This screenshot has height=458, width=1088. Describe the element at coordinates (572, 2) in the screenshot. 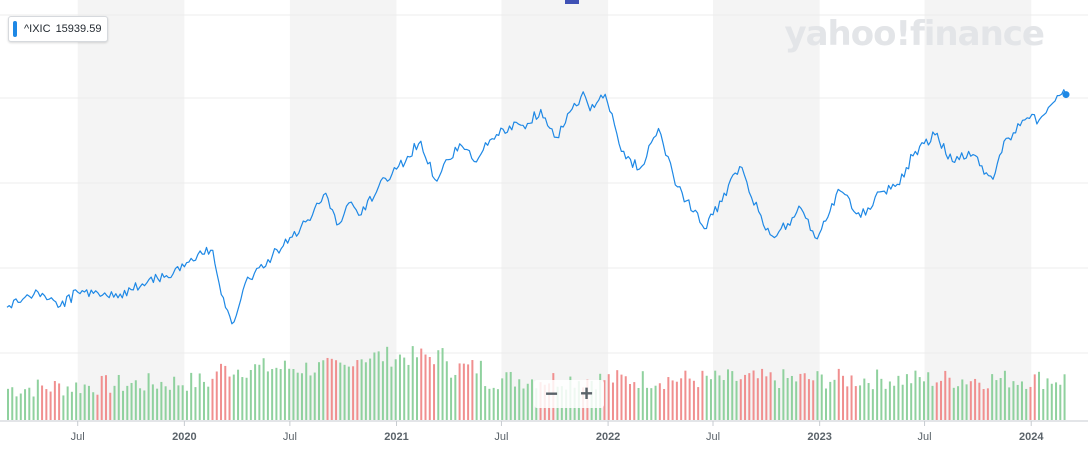

I see `range-indicator` at that location.